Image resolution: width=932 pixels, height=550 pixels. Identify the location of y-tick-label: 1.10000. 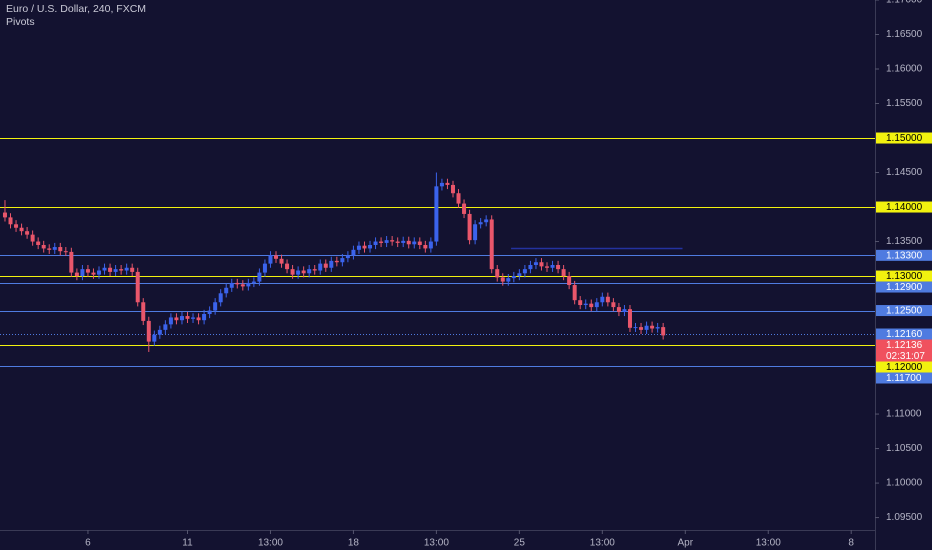
(904, 483).